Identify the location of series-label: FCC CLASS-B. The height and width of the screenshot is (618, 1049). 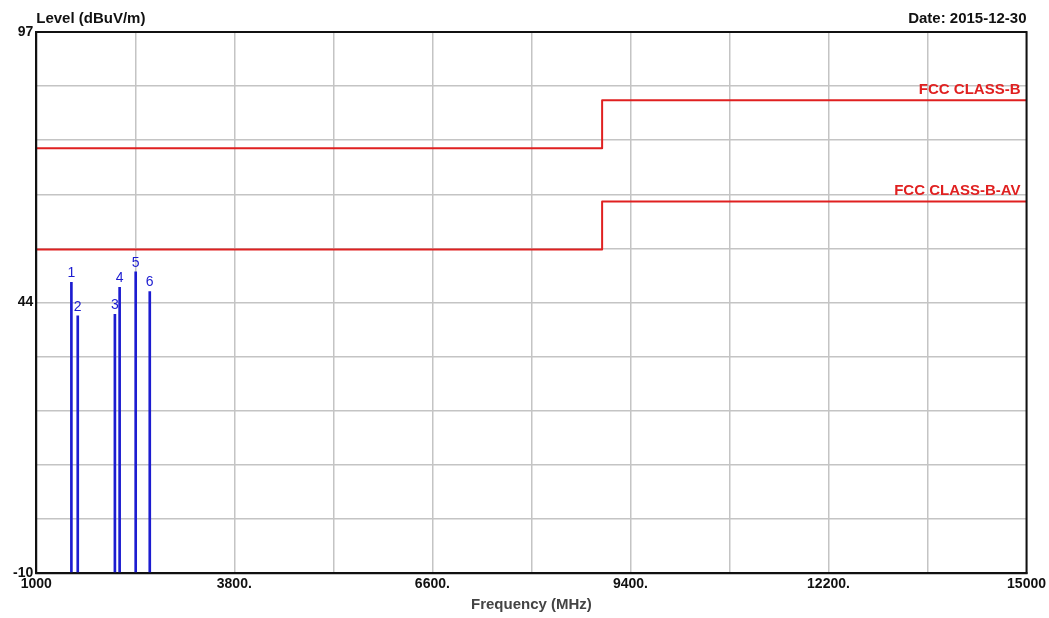
(969, 88).